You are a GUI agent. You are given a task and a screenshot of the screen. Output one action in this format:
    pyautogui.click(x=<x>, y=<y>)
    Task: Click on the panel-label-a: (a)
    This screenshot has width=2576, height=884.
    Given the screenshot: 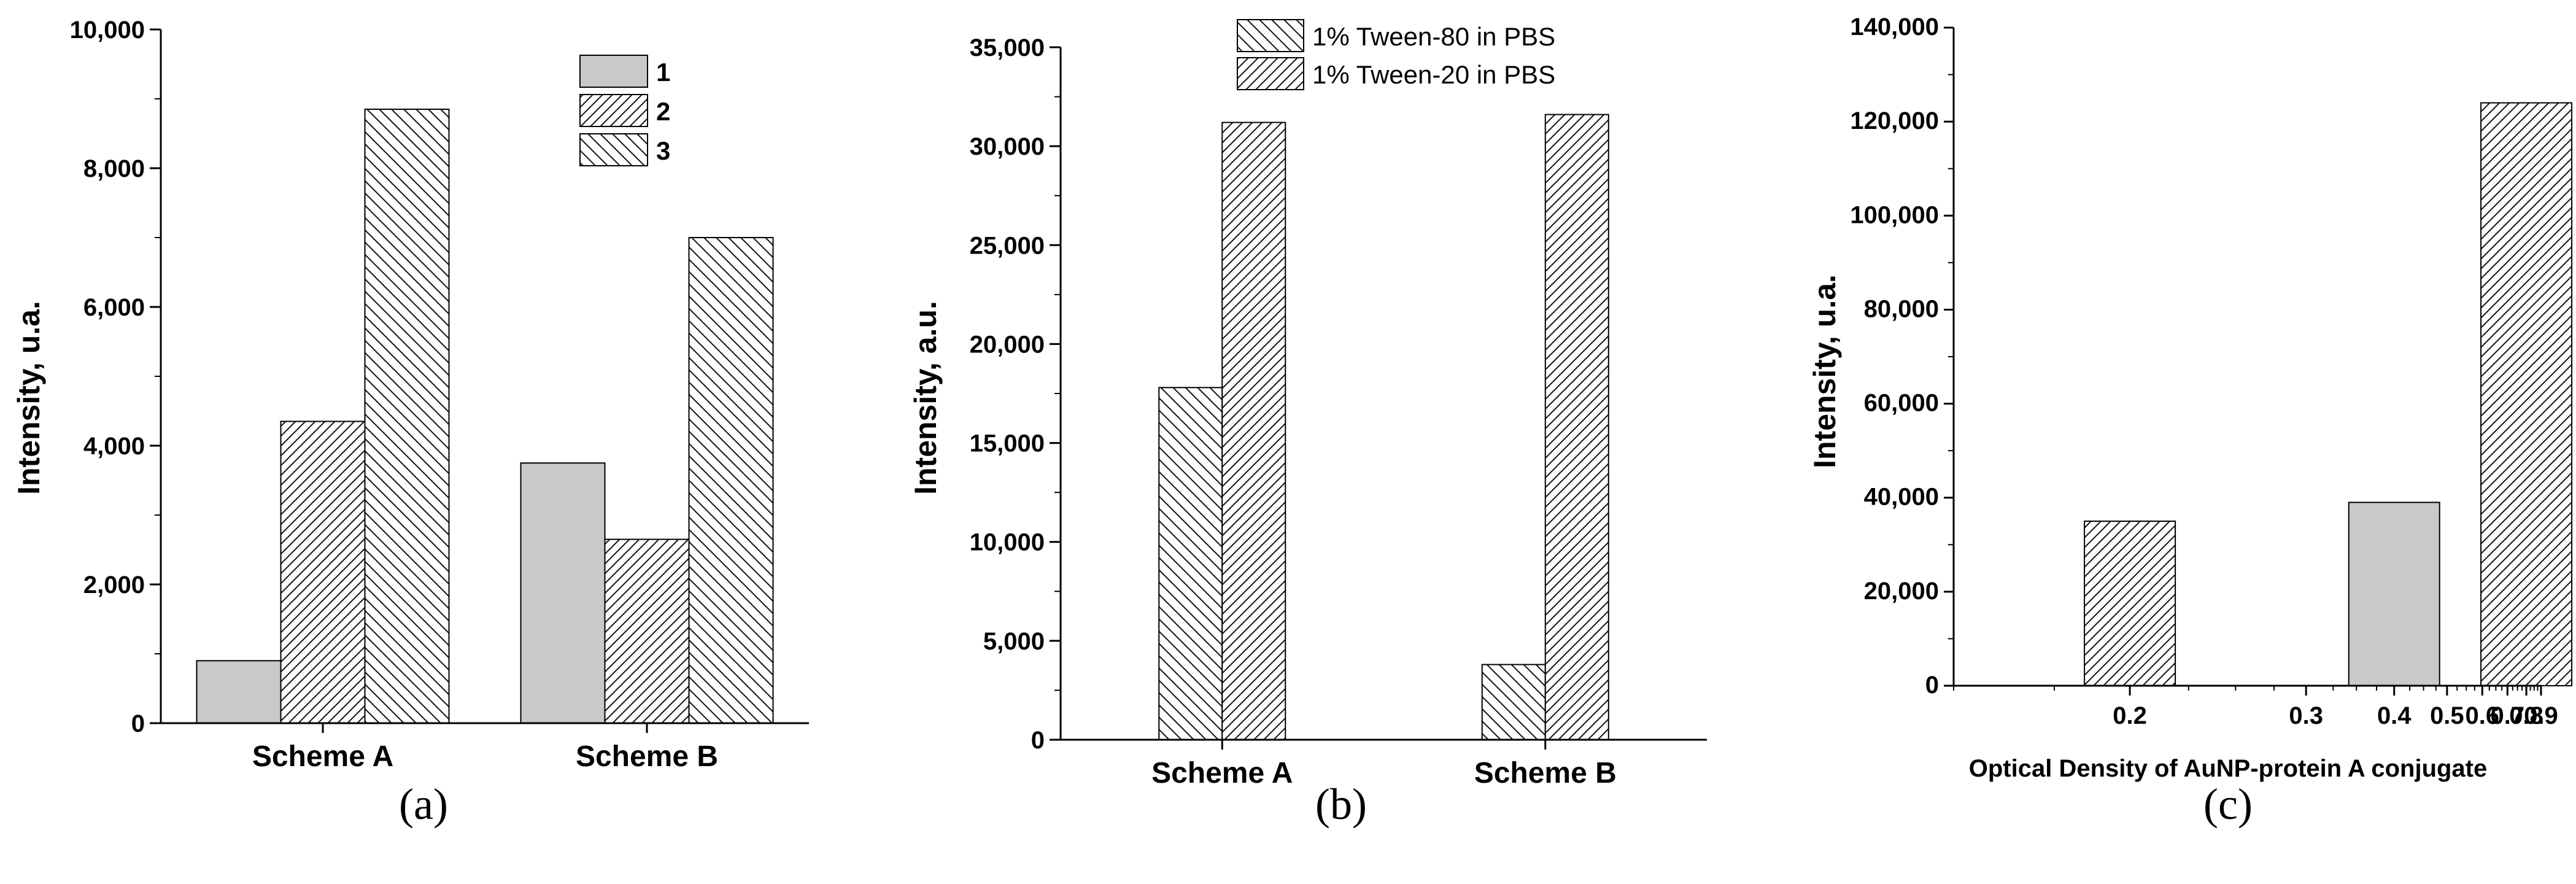 What is the action you would take?
    pyautogui.click(x=423, y=805)
    